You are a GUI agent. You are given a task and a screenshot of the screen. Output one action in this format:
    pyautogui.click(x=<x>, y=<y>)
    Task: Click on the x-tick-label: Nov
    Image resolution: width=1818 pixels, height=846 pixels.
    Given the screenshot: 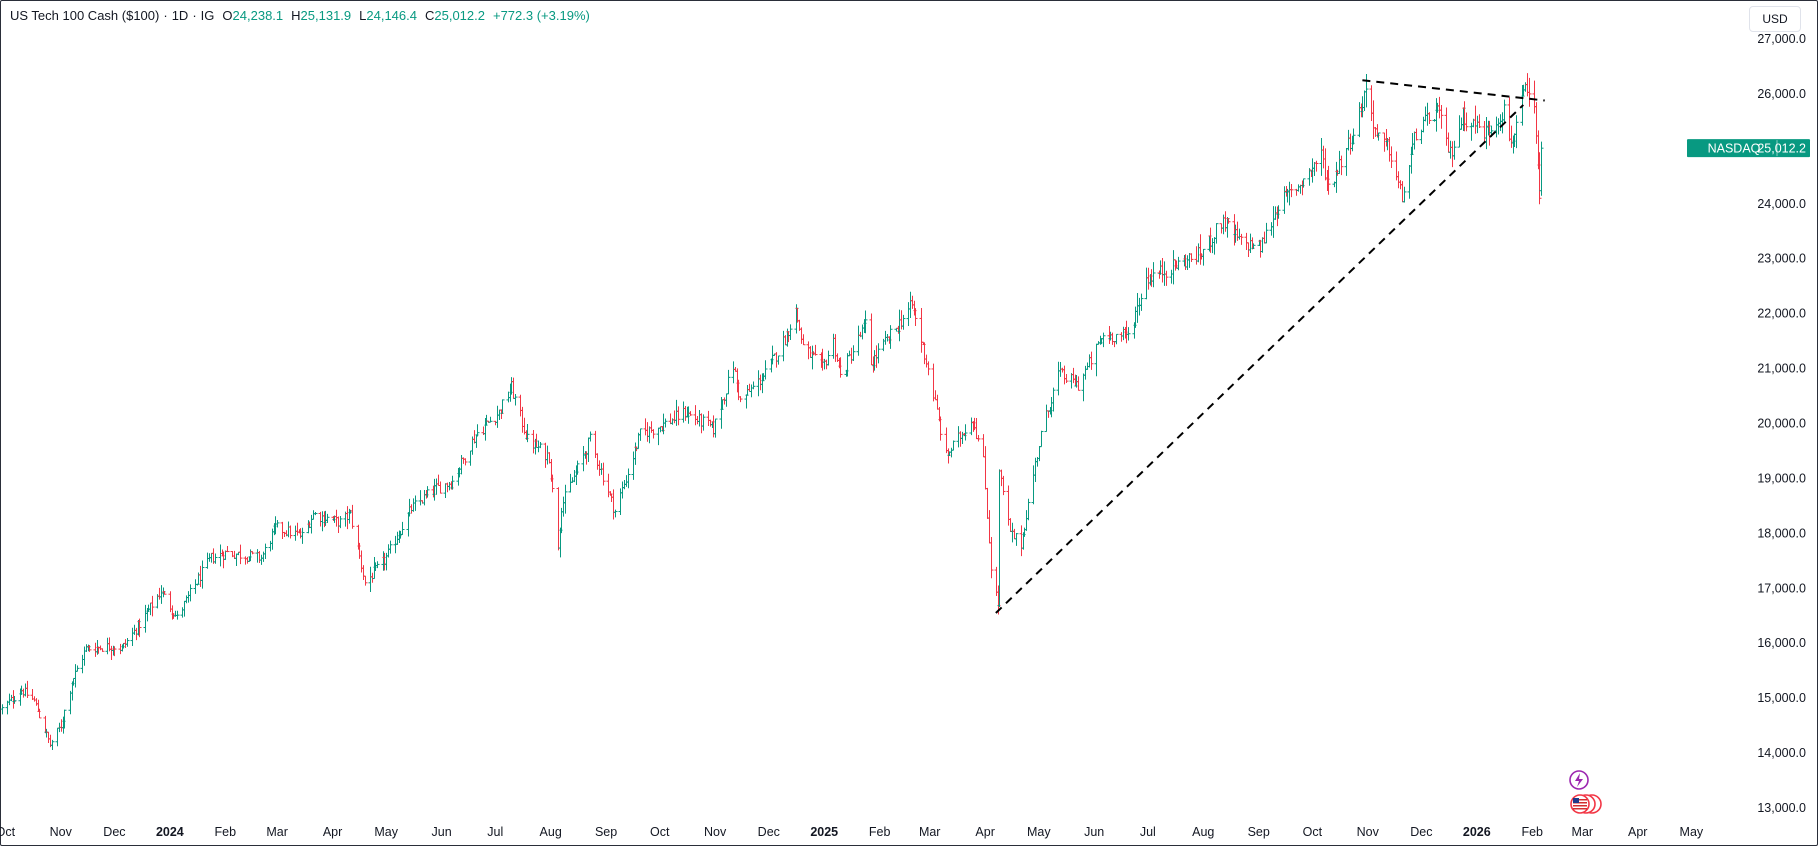 What is the action you would take?
    pyautogui.click(x=1368, y=832)
    